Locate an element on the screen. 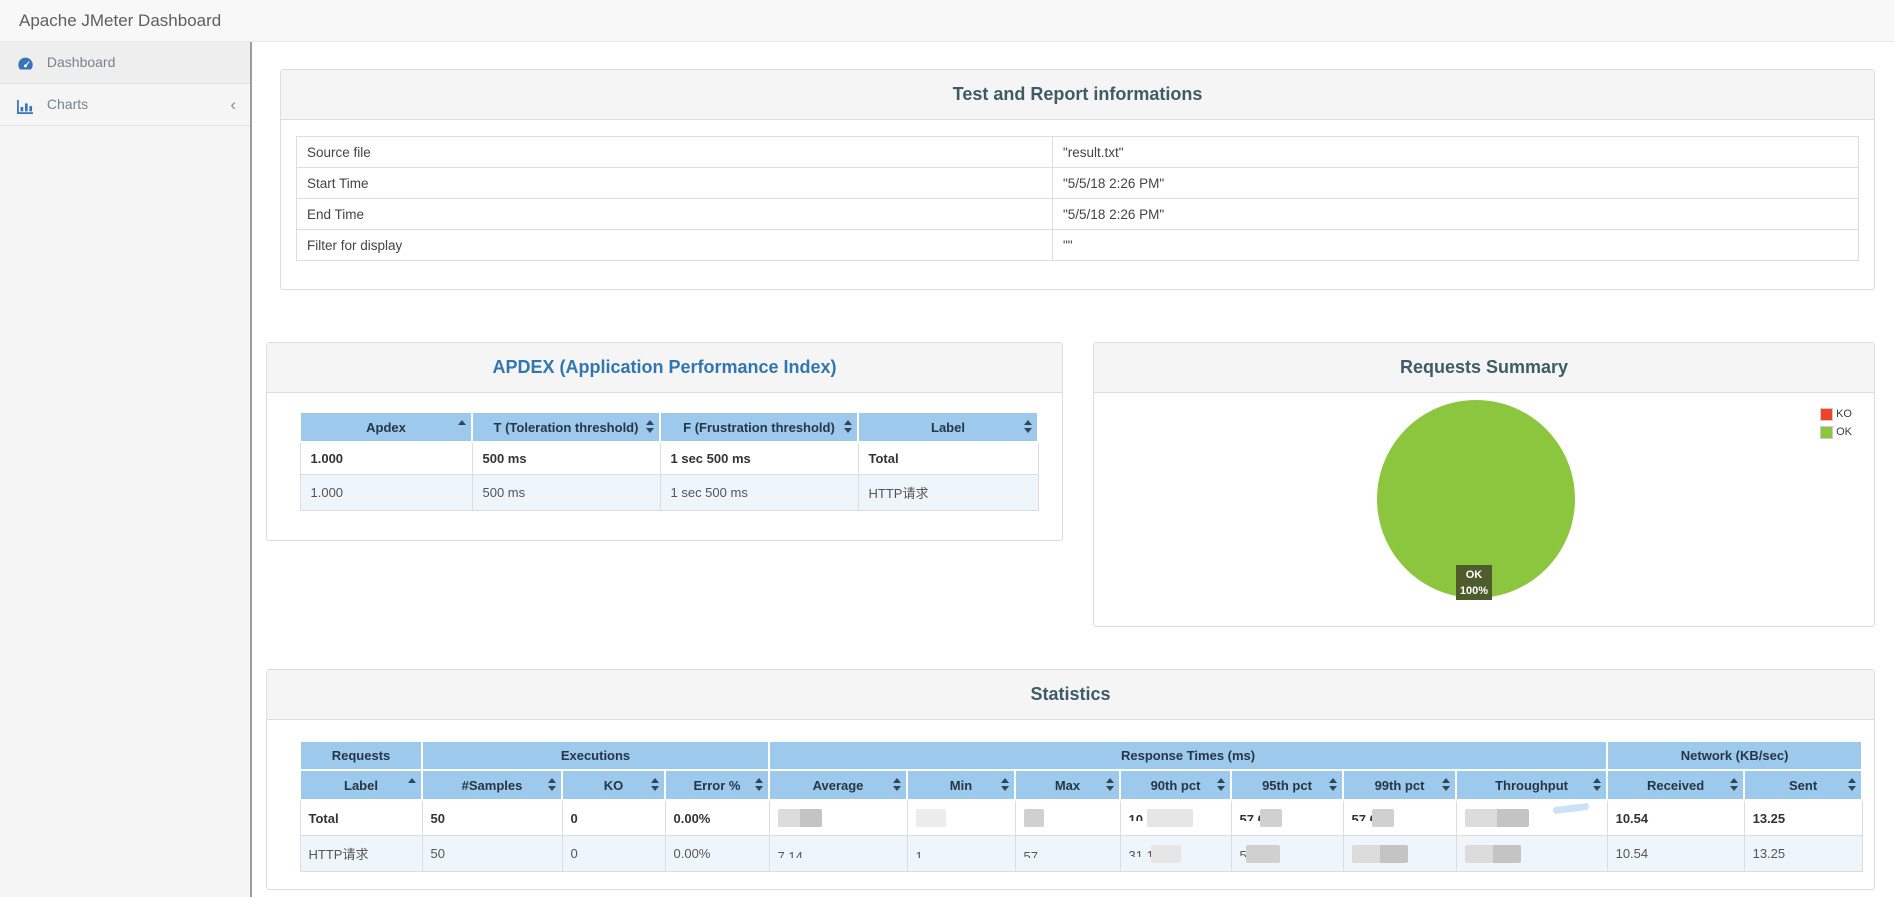  stats-col-max: Max is located at coordinates (1067, 785).